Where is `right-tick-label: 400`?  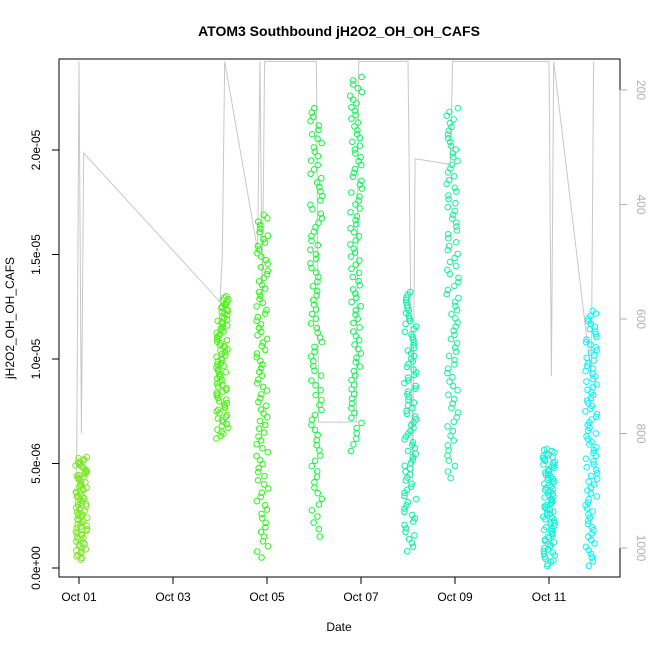
right-tick-label: 400 is located at coordinates (641, 204).